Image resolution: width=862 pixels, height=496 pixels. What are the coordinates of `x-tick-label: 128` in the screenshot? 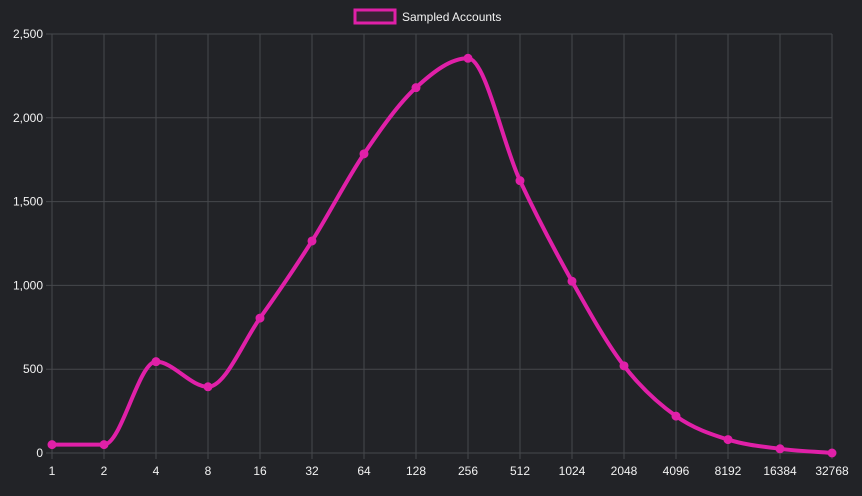 It's located at (416, 471).